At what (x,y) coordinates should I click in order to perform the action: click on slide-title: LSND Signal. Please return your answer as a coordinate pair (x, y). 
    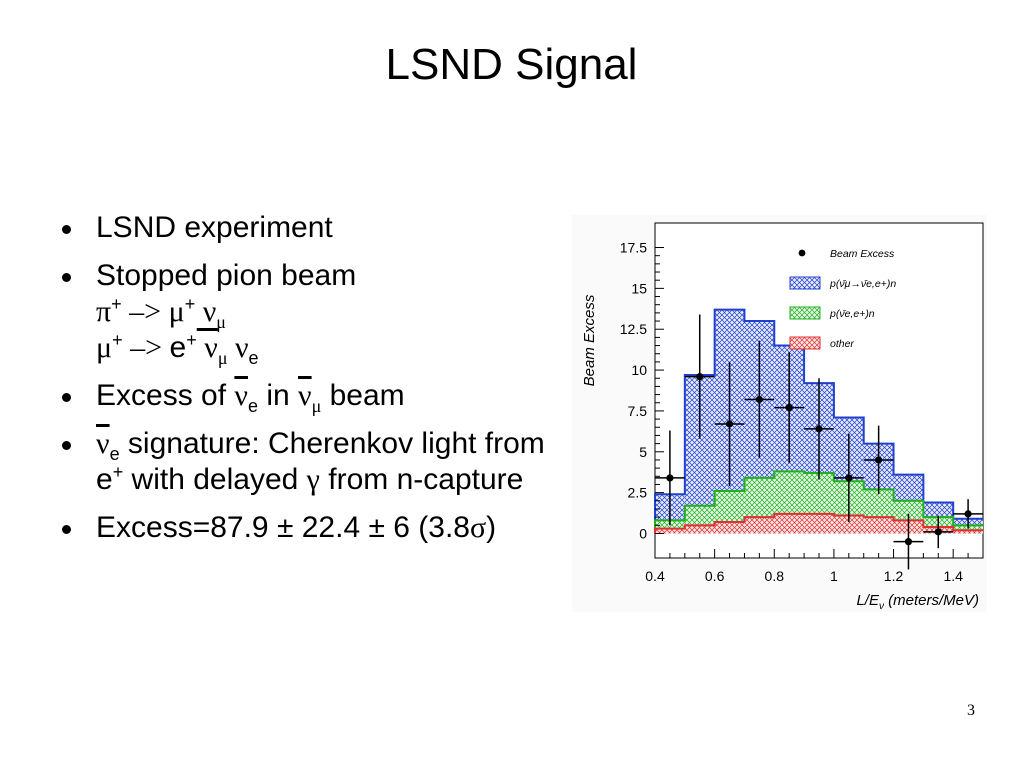
    Looking at the image, I should click on (511, 64).